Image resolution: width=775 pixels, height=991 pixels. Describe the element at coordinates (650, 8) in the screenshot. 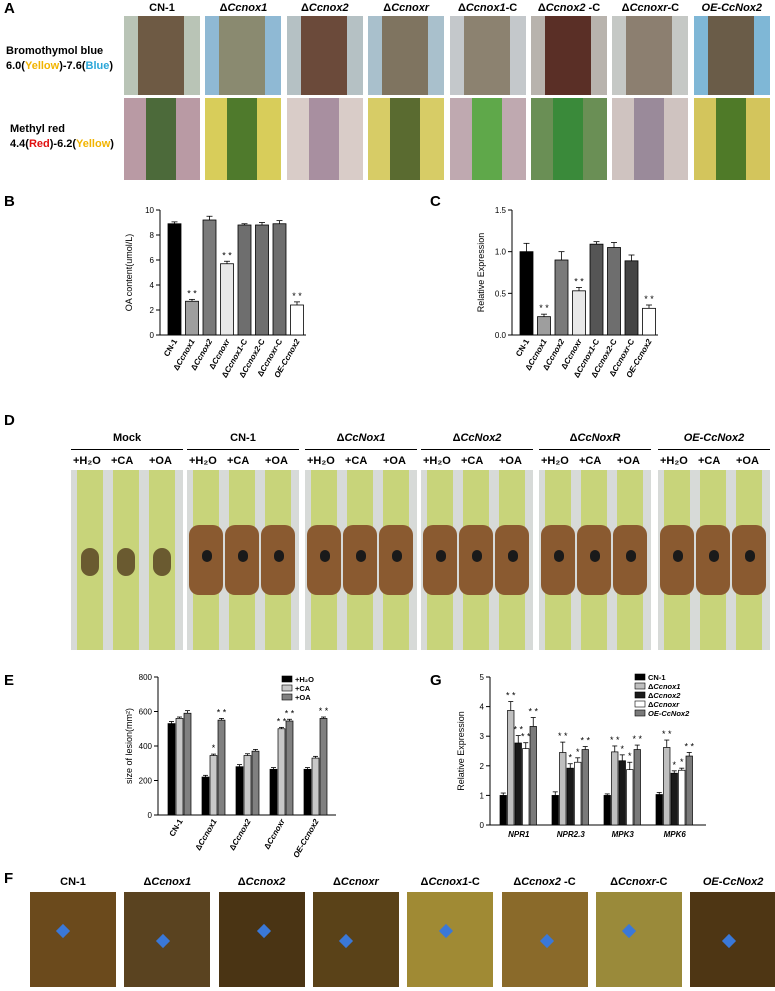

I see `strain-header-a: ΔCcnoxr-C` at that location.